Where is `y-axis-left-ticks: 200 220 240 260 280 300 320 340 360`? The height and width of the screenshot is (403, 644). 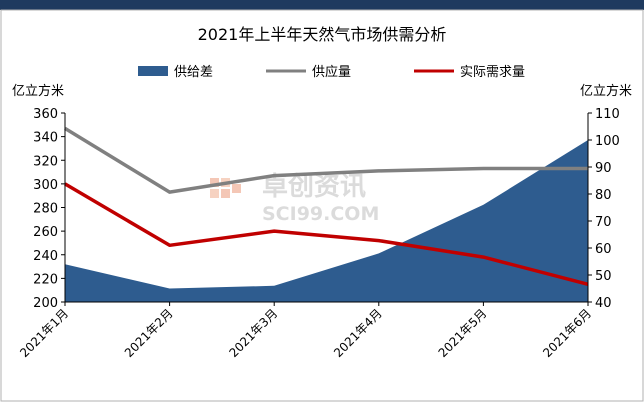
y-axis-left-ticks: 200 220 240 260 280 300 320 340 360 is located at coordinates (49, 209).